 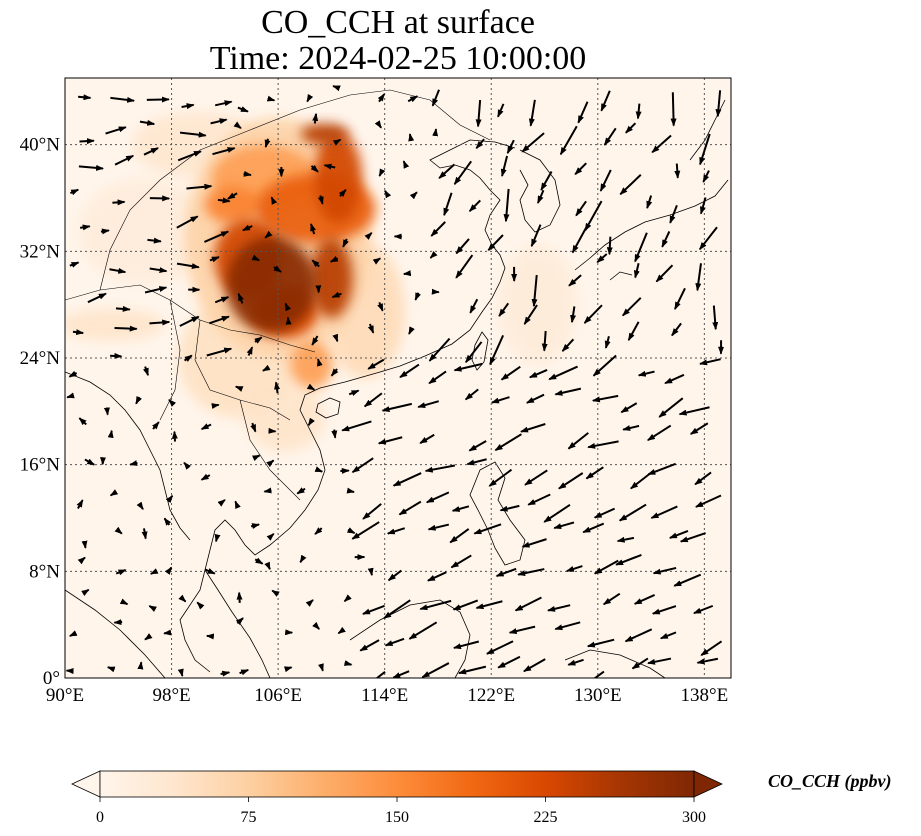 I want to click on korea-outline, so click(x=540, y=191).